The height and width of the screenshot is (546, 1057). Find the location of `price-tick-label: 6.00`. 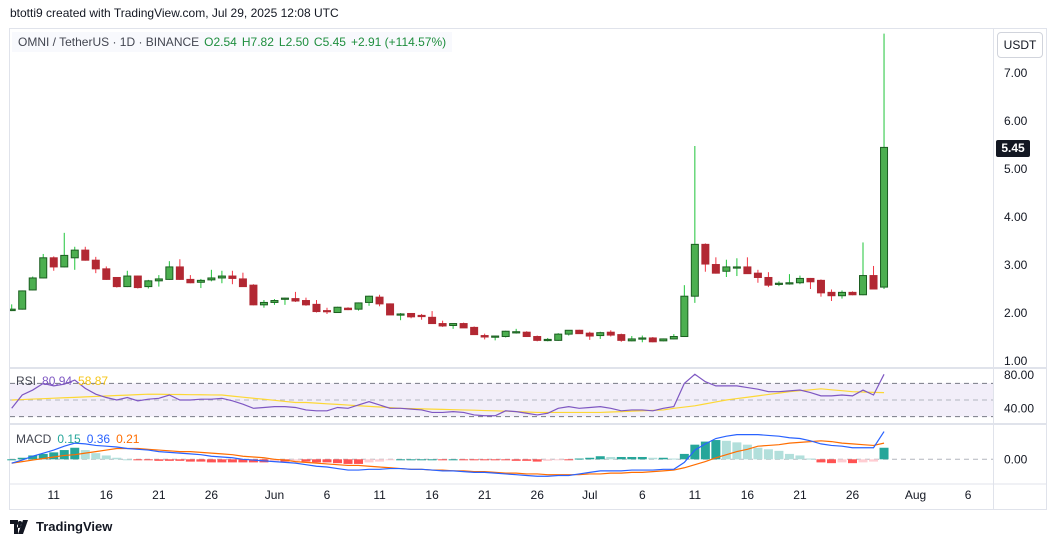

price-tick-label: 6.00 is located at coordinates (1016, 121).